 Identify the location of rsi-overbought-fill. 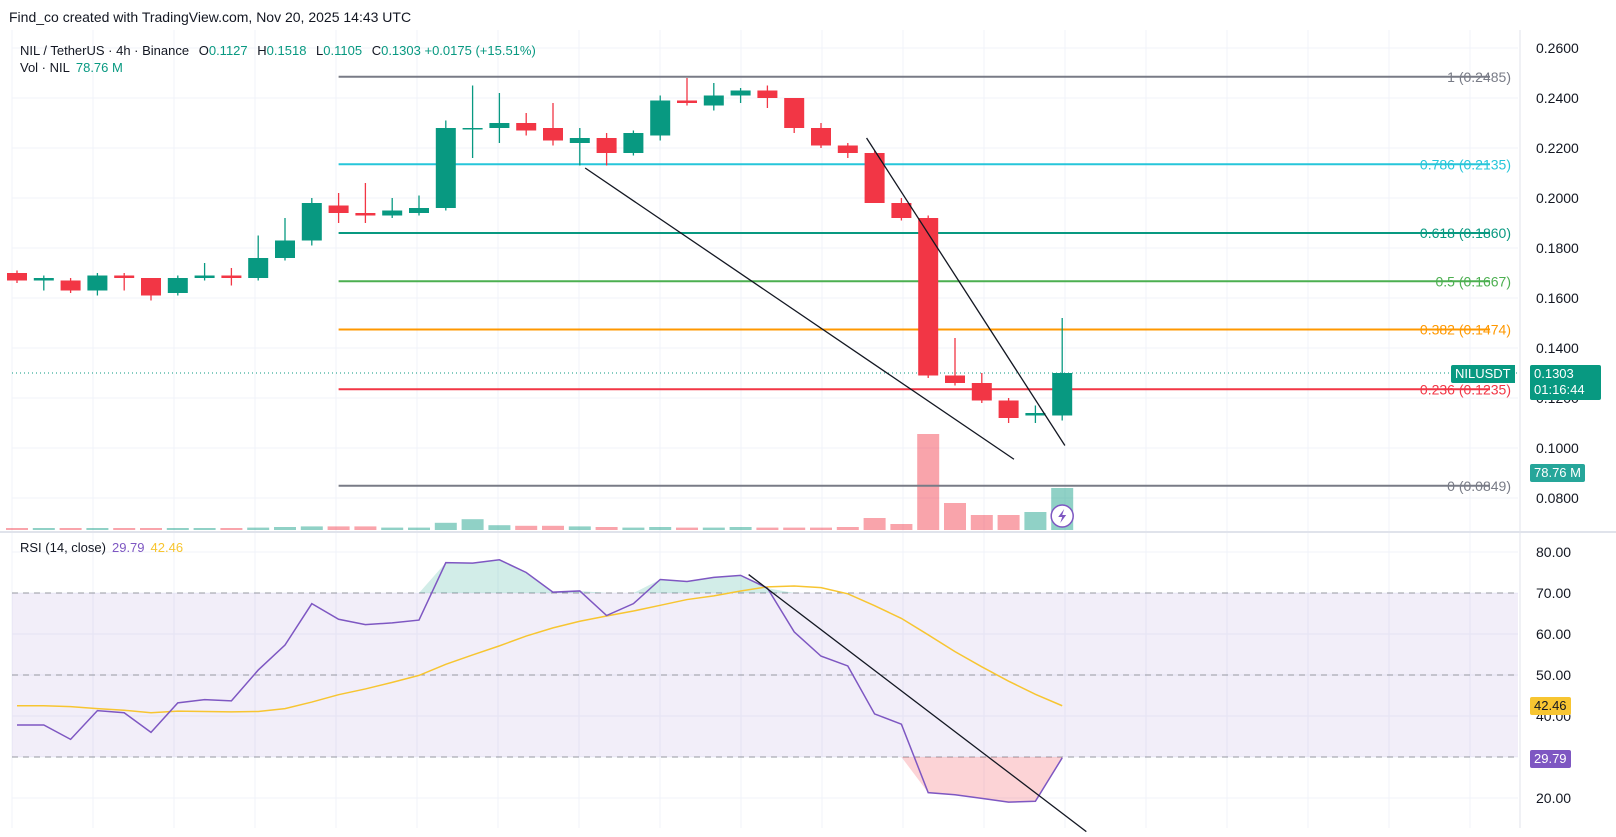
(540, 576).